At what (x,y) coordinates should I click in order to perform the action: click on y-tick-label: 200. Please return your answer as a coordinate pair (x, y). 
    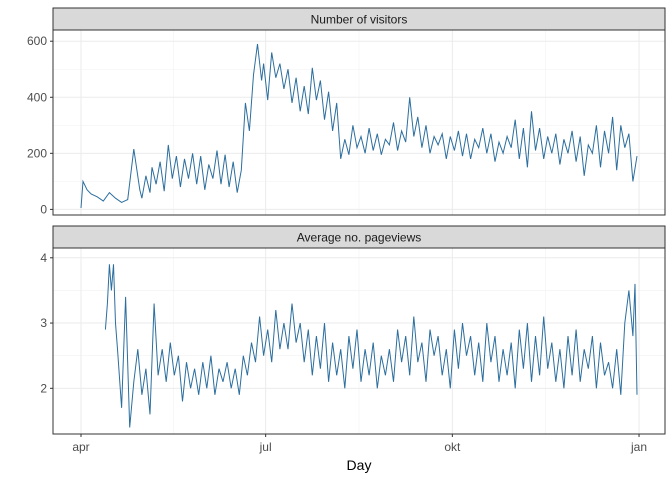
    Looking at the image, I should click on (37, 153).